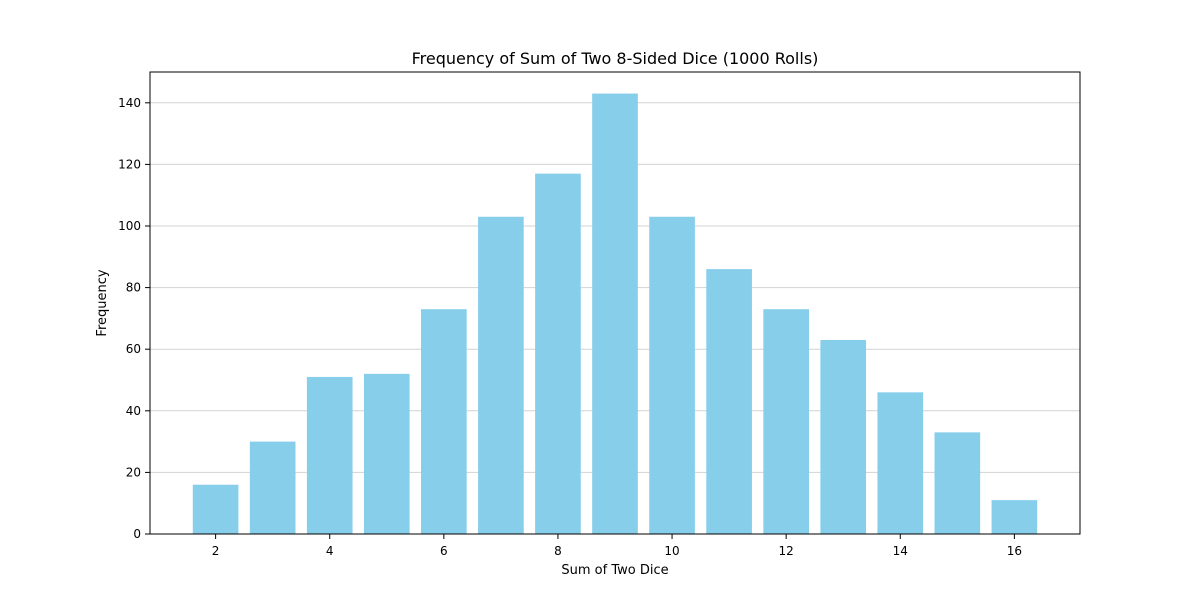 The image size is (1200, 604). What do you see at coordinates (558, 551) in the screenshot?
I see `x-tick-label: 8` at bounding box center [558, 551].